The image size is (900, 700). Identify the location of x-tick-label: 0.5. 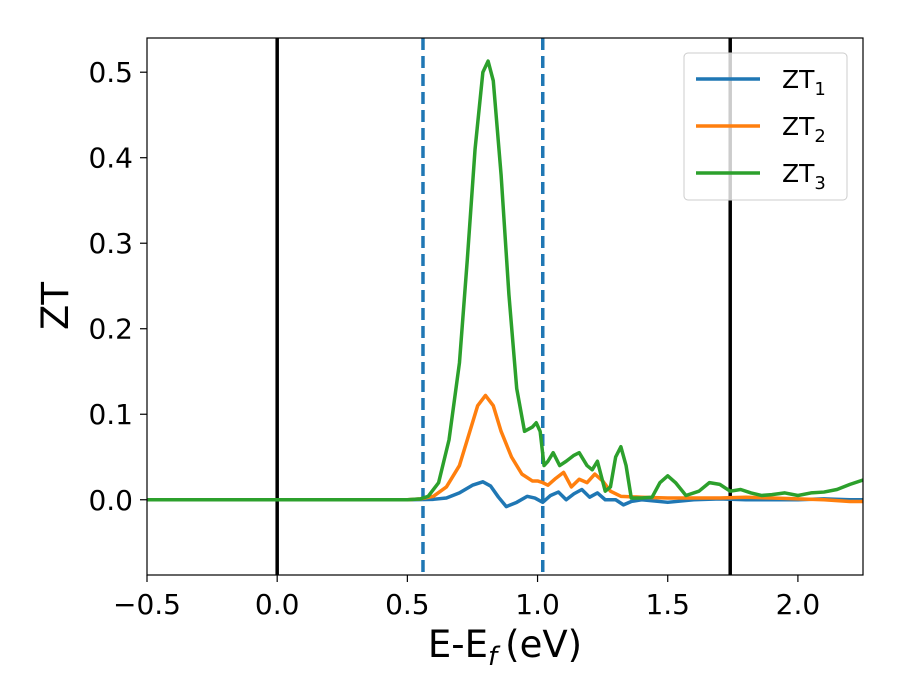
(407, 604).